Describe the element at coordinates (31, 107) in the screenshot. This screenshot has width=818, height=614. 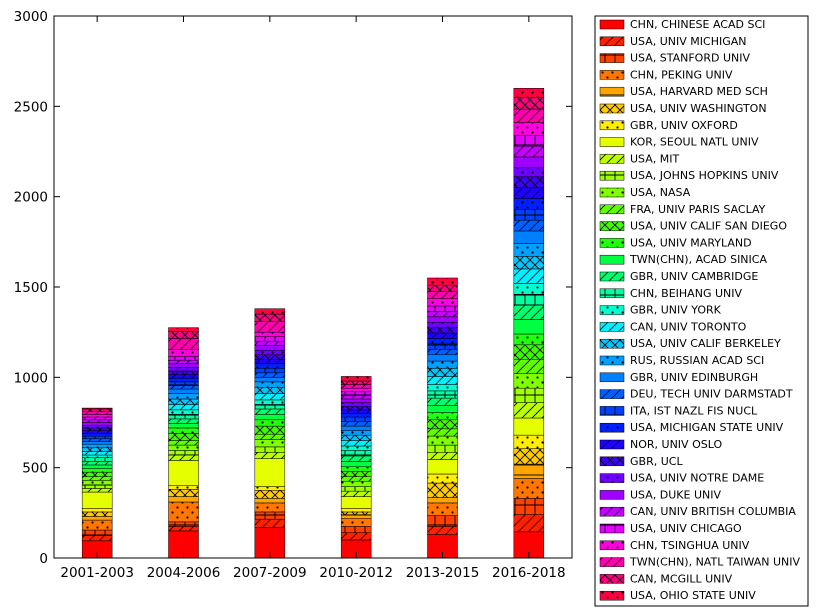
I see `y-tick-label: 2500` at that location.